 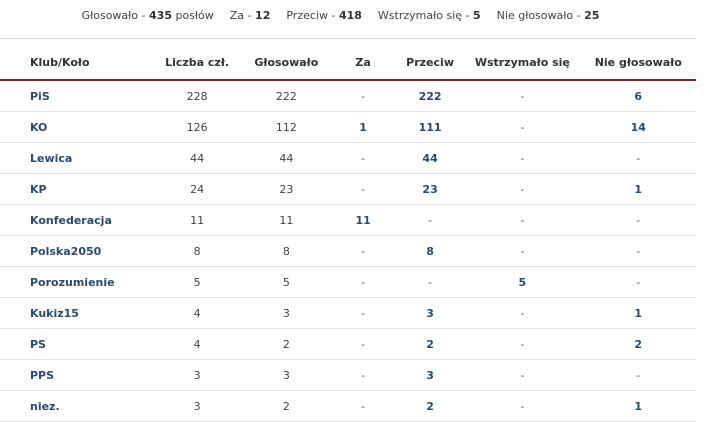 I want to click on cell-club: Lewica, so click(x=76, y=158).